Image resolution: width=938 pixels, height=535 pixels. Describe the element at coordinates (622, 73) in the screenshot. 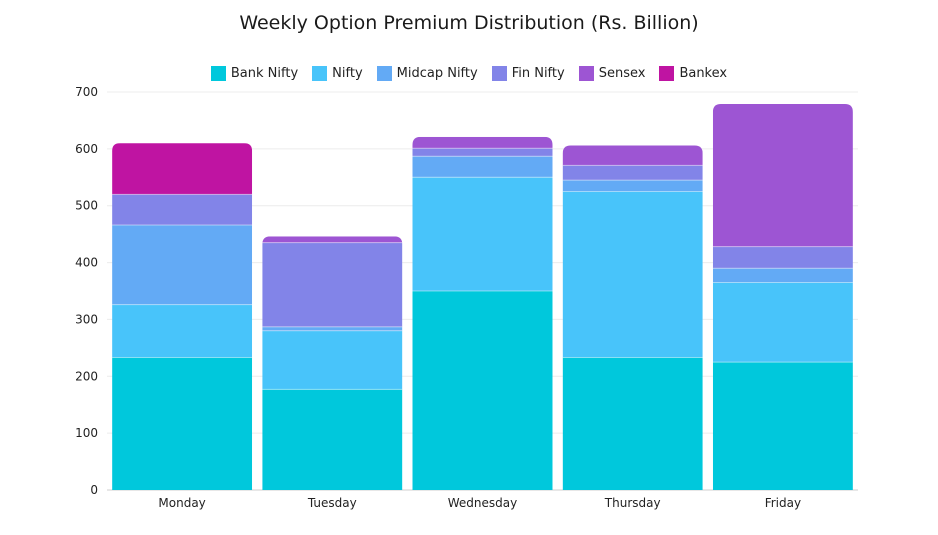

I see `legend-label: Sensex` at that location.